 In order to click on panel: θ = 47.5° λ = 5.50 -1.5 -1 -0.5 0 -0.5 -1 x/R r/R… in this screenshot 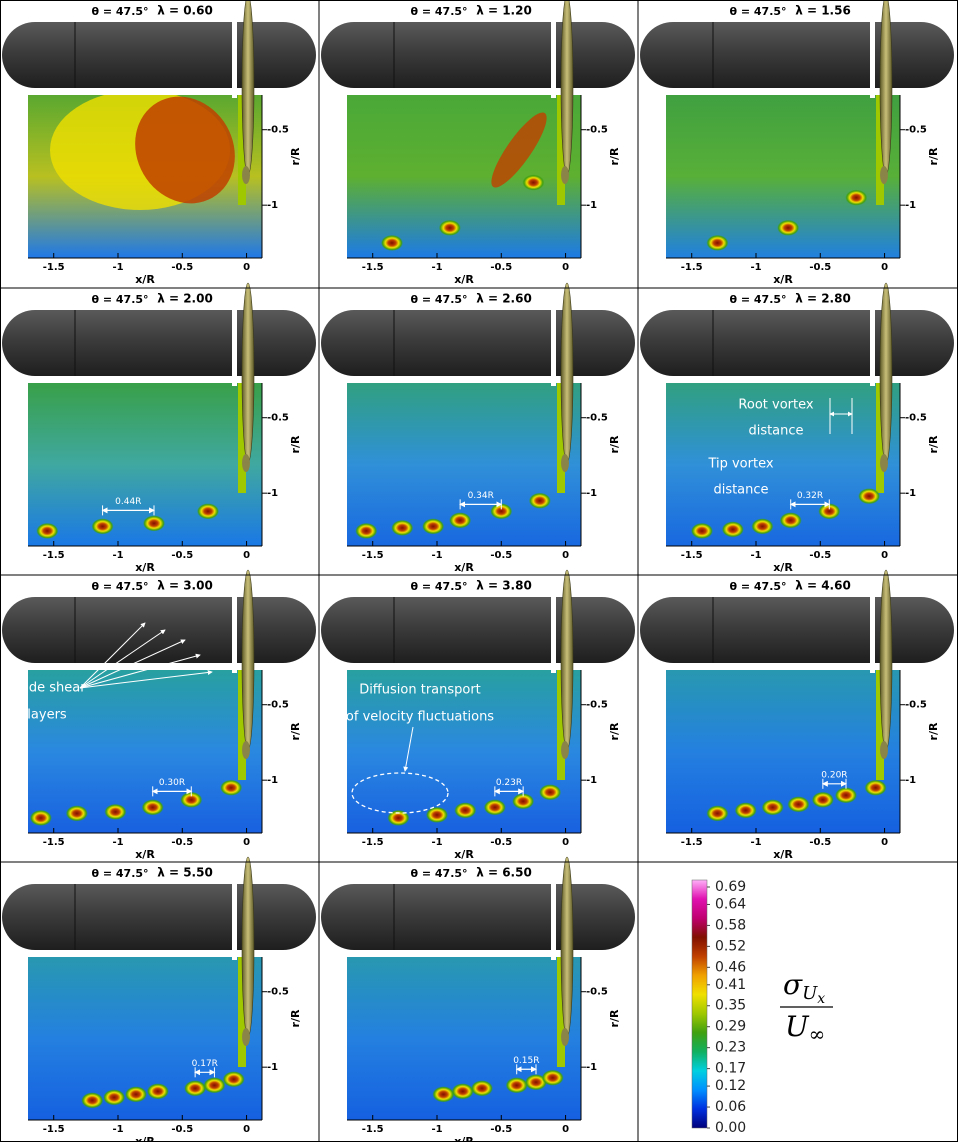, I will do `click(159, 1001)`.